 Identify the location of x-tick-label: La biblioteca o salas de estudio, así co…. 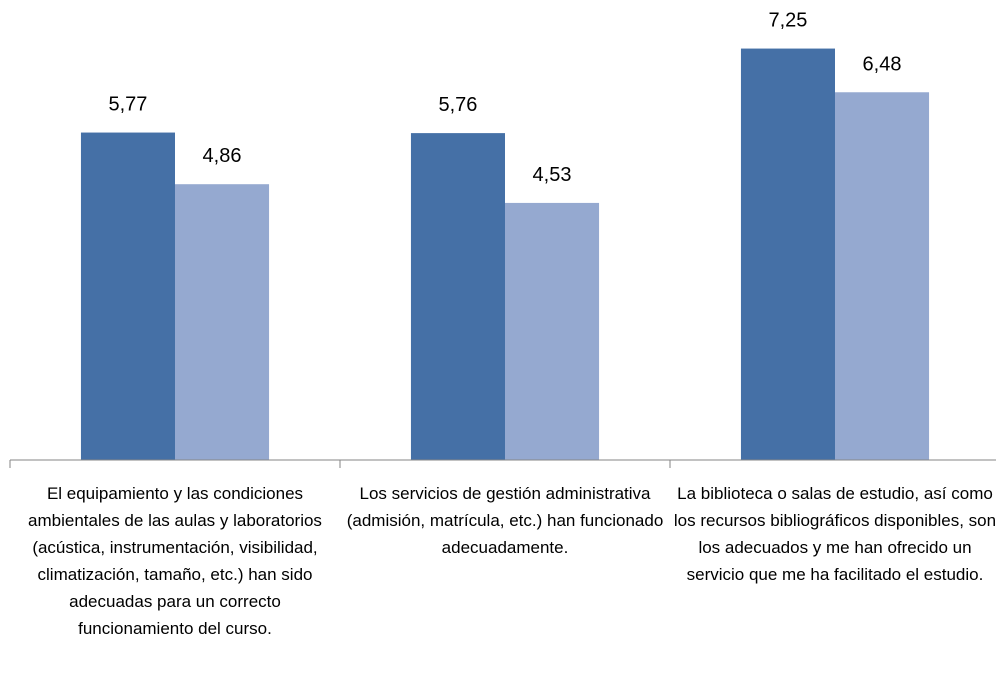
(834, 534).